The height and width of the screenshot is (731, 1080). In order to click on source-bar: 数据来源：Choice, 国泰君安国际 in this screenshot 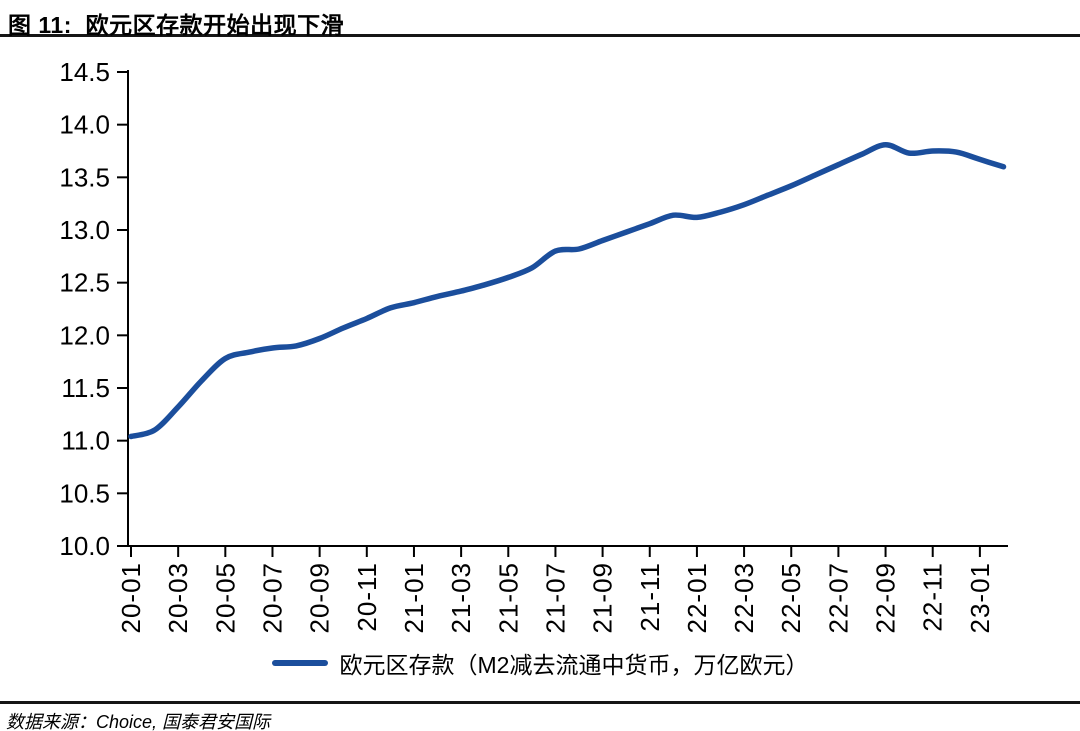, I will do `click(540, 716)`.